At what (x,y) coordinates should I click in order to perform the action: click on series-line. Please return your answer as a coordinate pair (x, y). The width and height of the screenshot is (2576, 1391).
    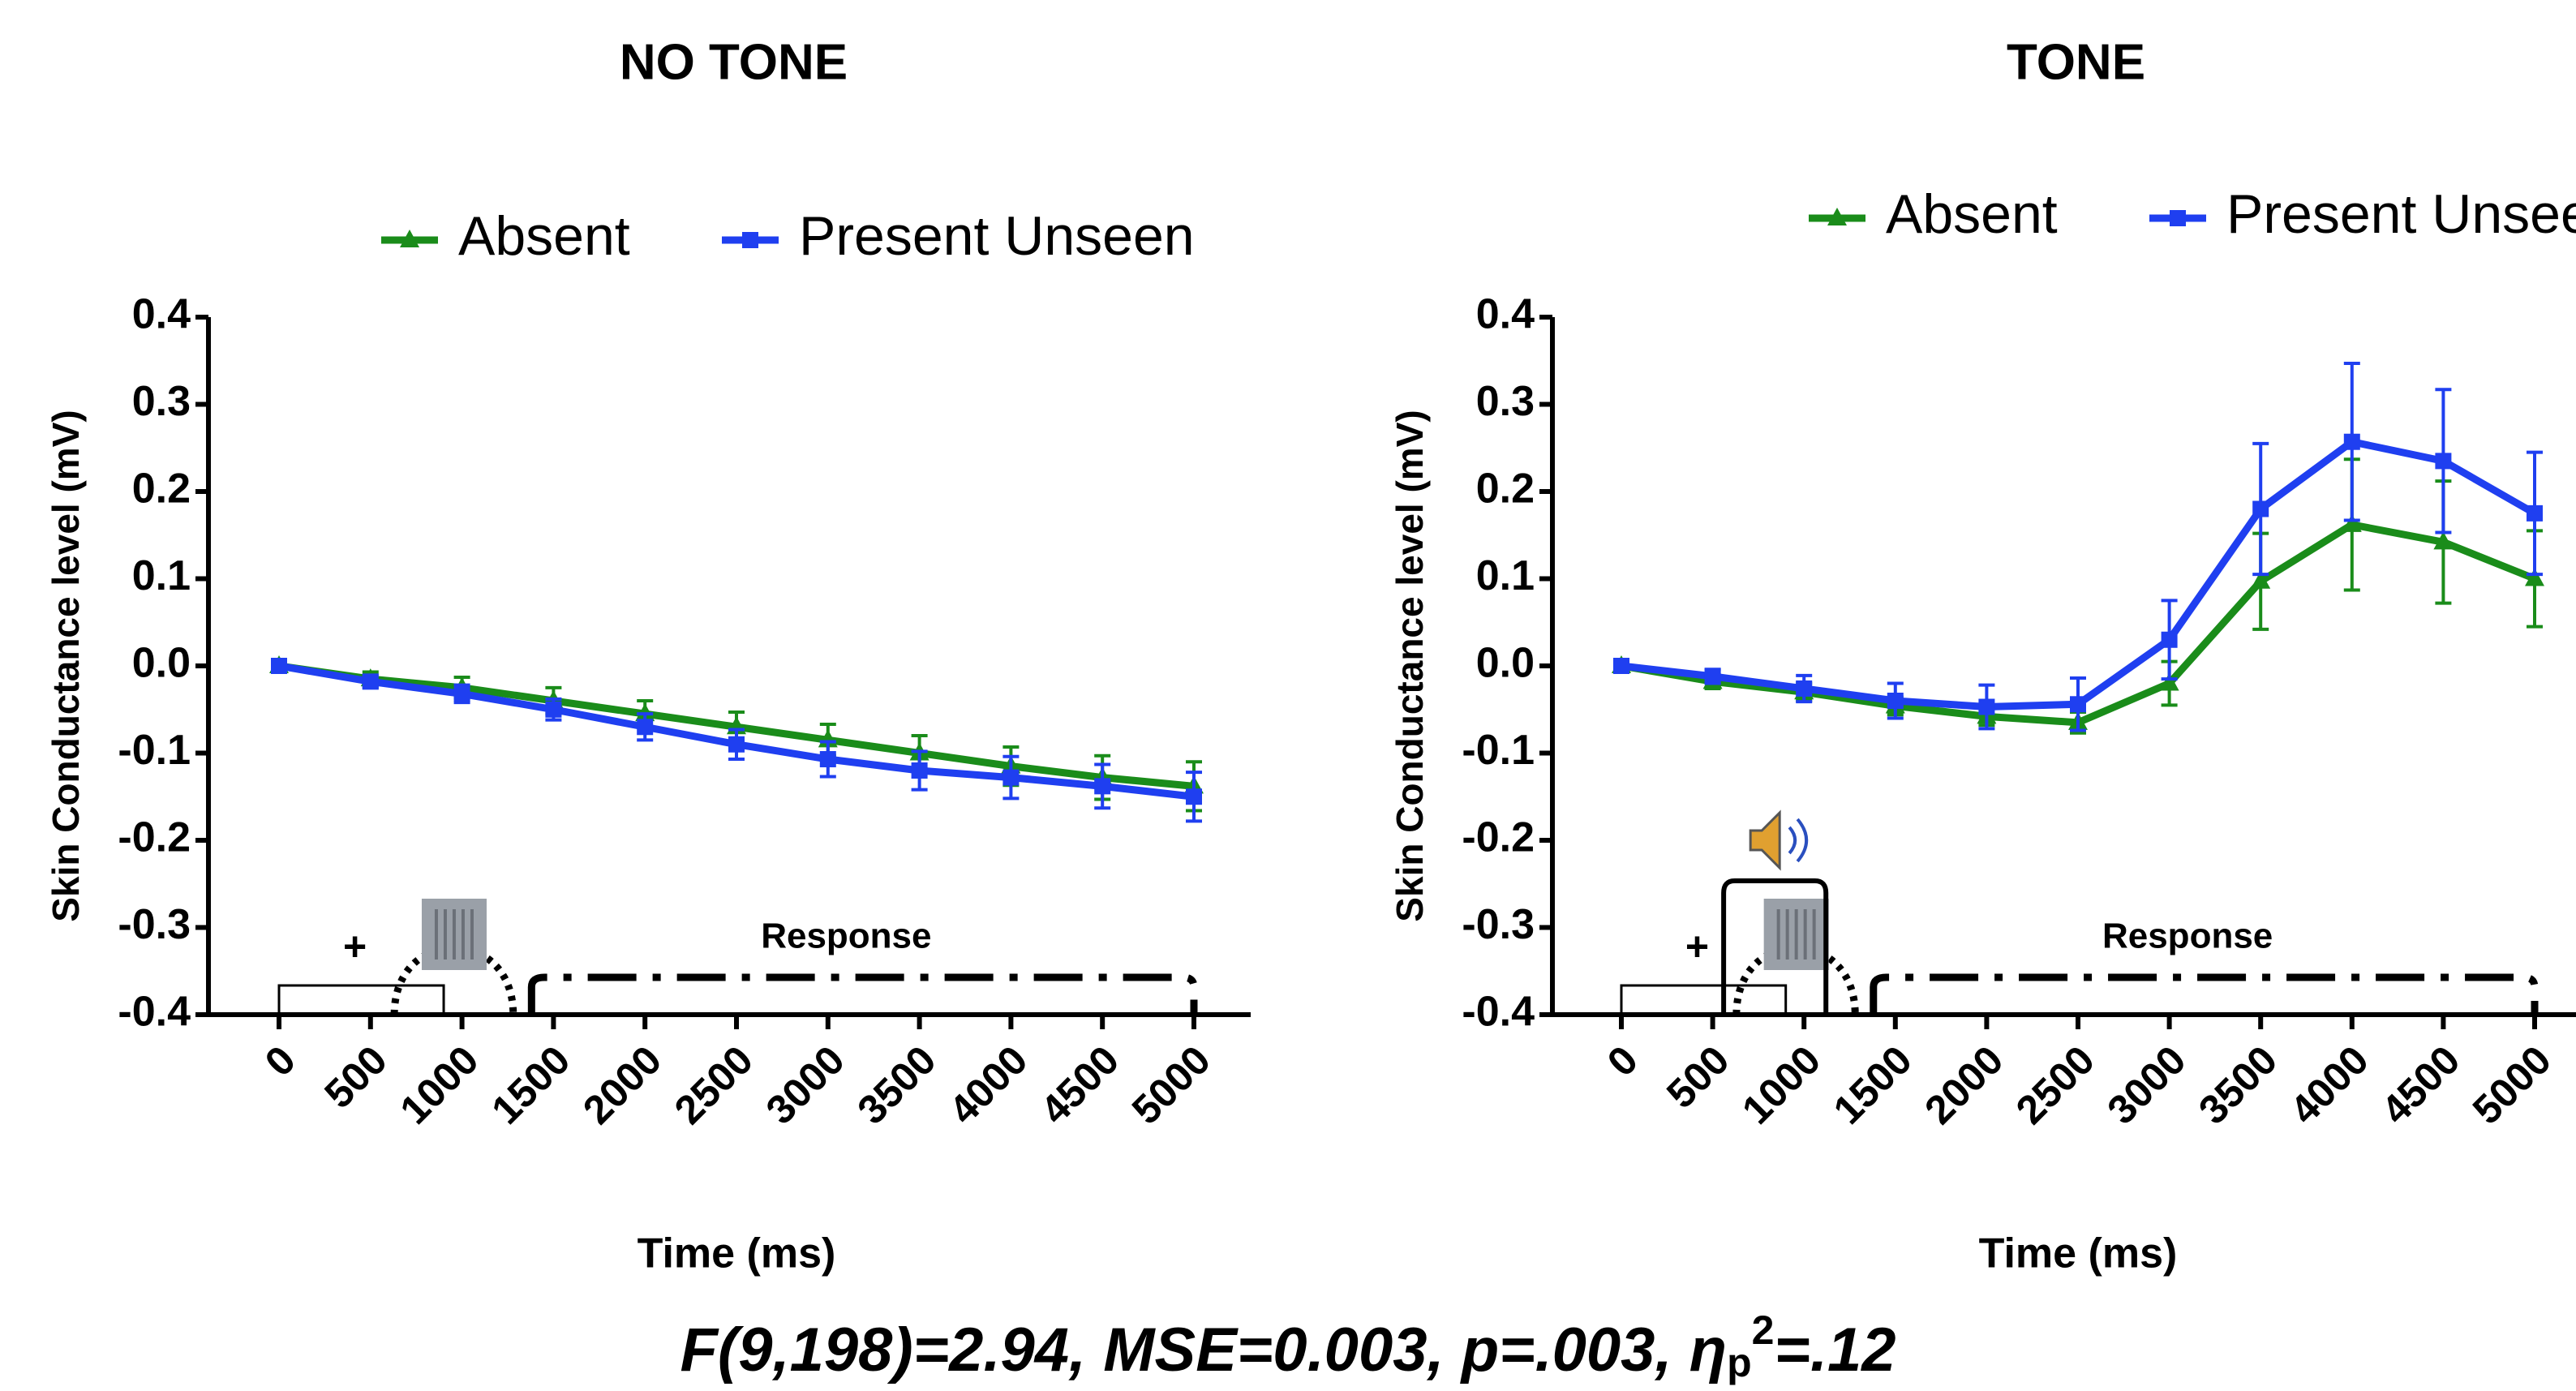
    Looking at the image, I should click on (2079, 574).